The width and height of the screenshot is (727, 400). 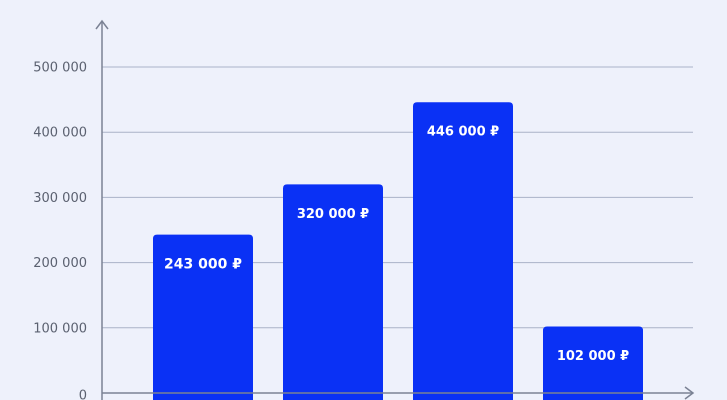 I want to click on y-tick-labels: 0 100 000 200 000 300 000 400 000 500 000, so click(x=60, y=230).